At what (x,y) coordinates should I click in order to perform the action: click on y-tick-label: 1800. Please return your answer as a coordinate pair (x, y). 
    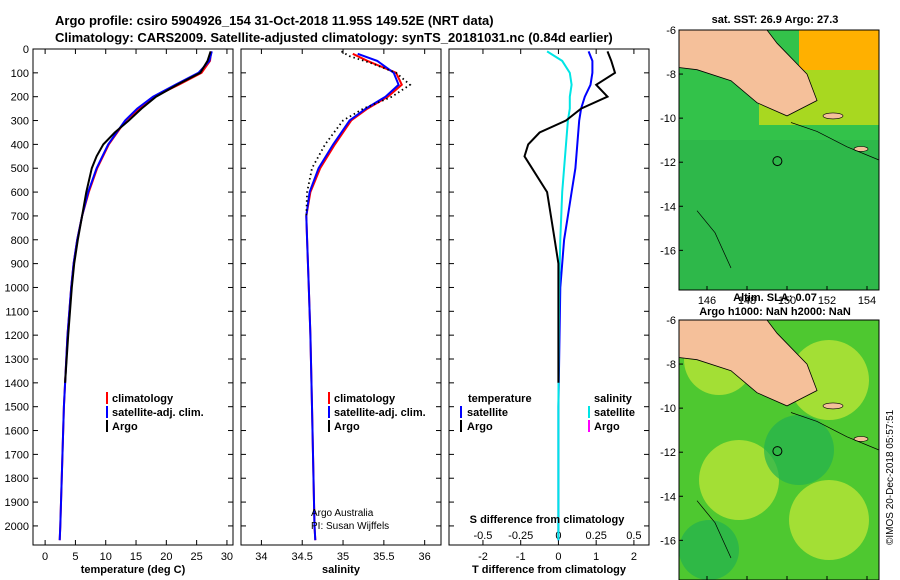
    Looking at the image, I should click on (17, 479).